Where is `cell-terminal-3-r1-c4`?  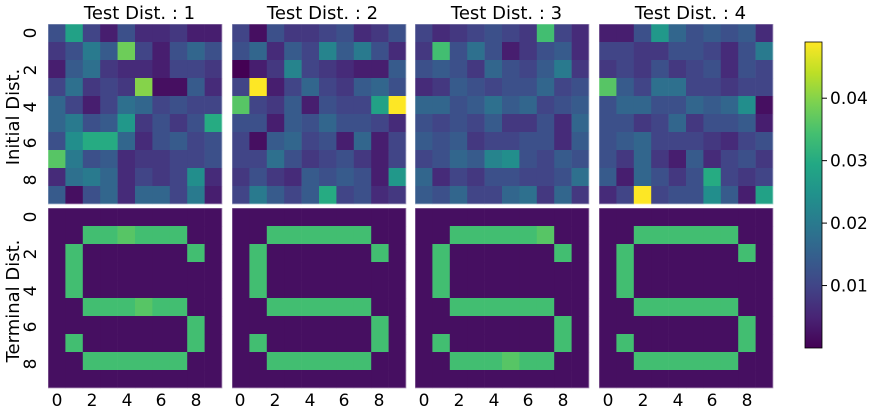
cell-terminal-3-r1-c4 is located at coordinates (493, 235).